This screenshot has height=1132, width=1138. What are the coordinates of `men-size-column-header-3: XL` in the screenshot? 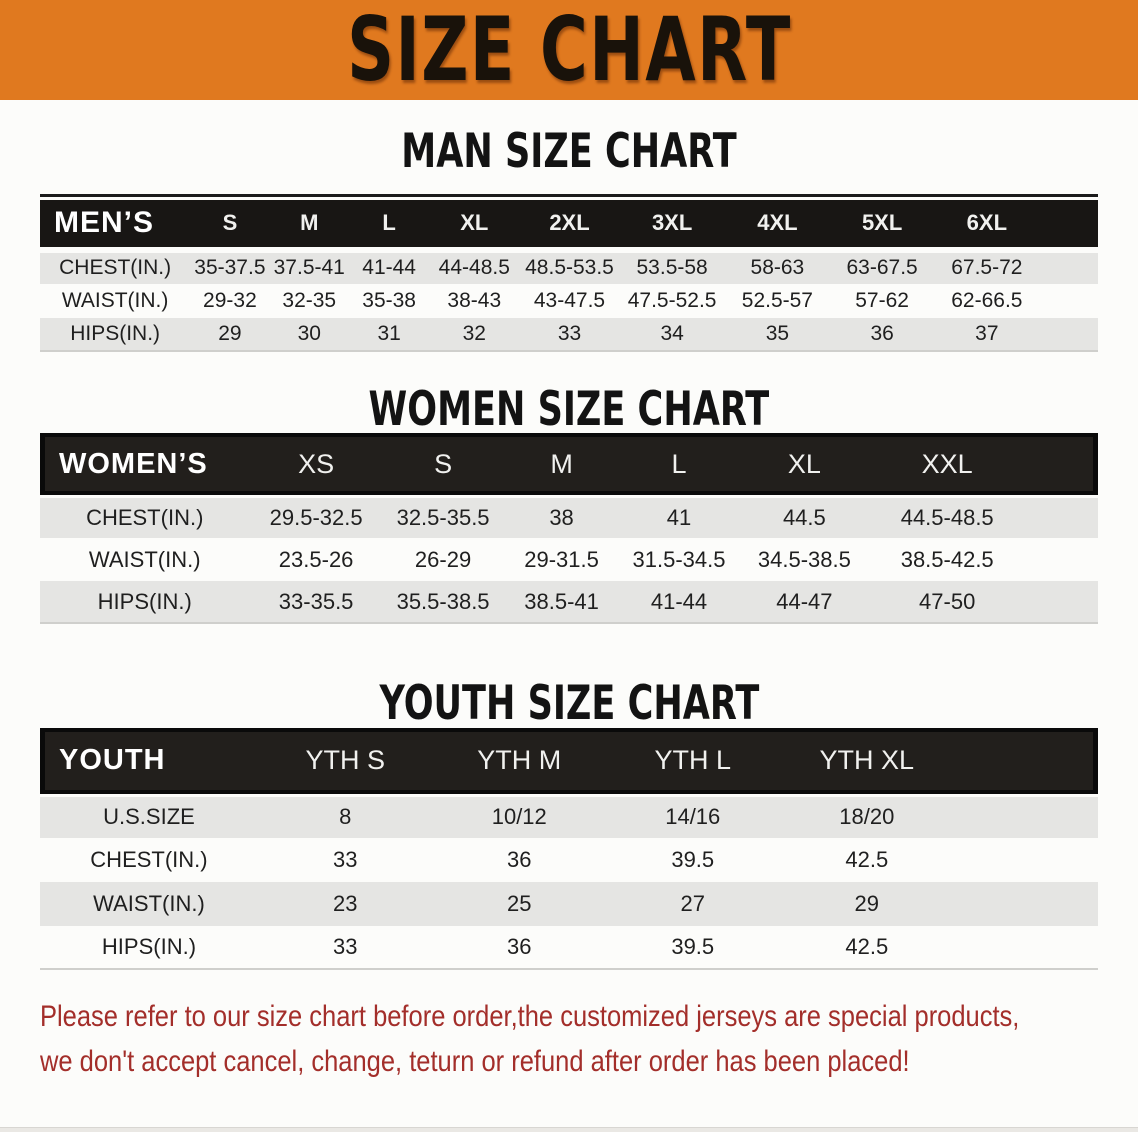 It's located at (474, 224).